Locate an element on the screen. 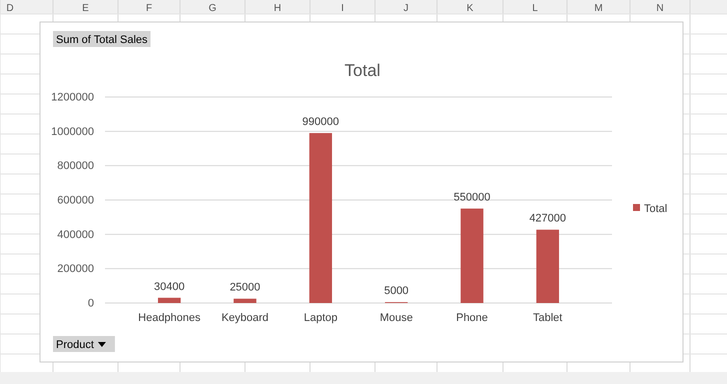  field-button: Sum of Total Sales is located at coordinates (102, 39).